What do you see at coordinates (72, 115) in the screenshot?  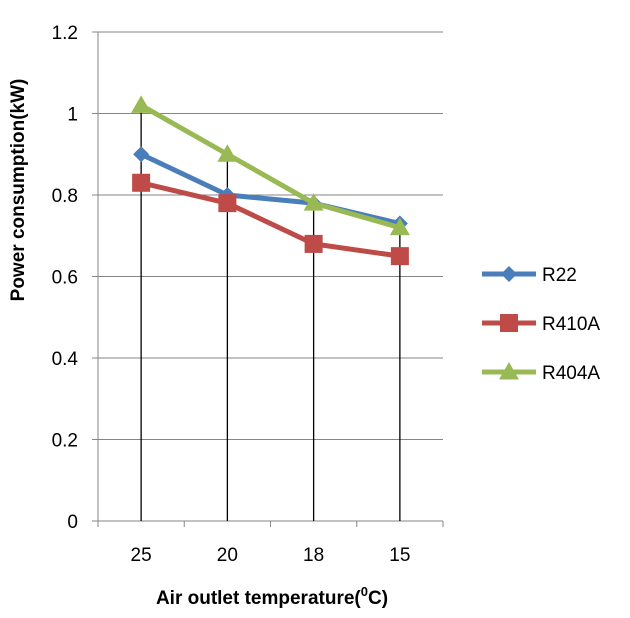 I see `y-tick-label: 1` at bounding box center [72, 115].